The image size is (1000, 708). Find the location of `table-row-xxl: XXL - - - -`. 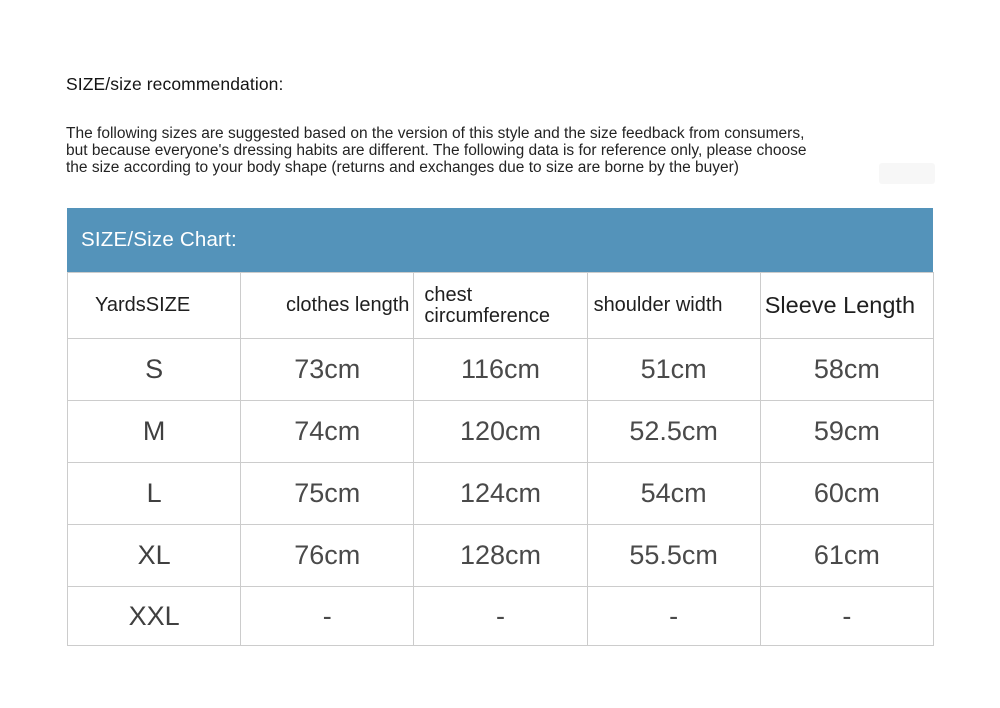

table-row-xxl: XXL - - - - is located at coordinates (500, 616).